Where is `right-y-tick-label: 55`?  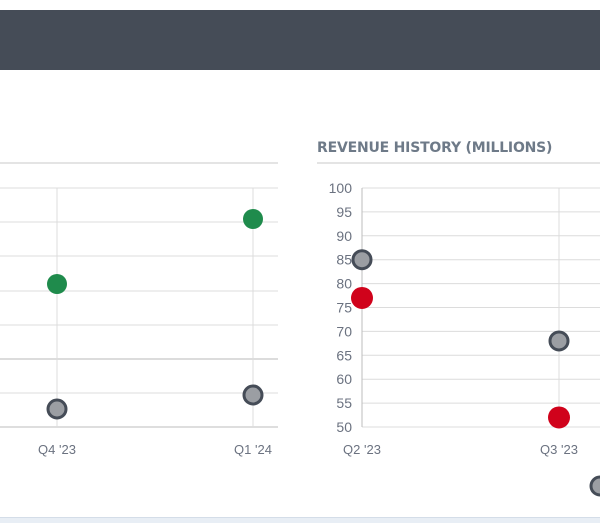 right-y-tick-label: 55 is located at coordinates (344, 403).